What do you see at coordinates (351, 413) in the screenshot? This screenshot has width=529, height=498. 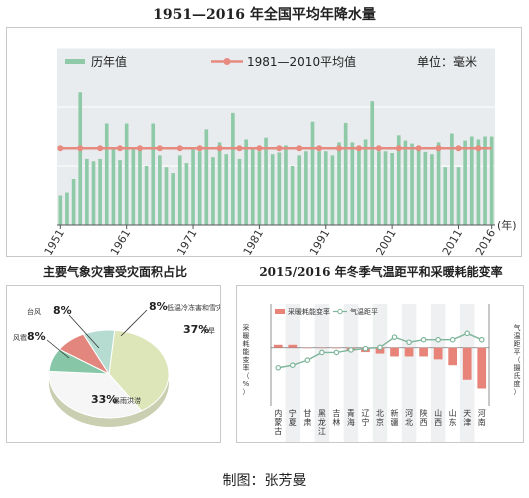 I see `category-label-char: 青` at bounding box center [351, 413].